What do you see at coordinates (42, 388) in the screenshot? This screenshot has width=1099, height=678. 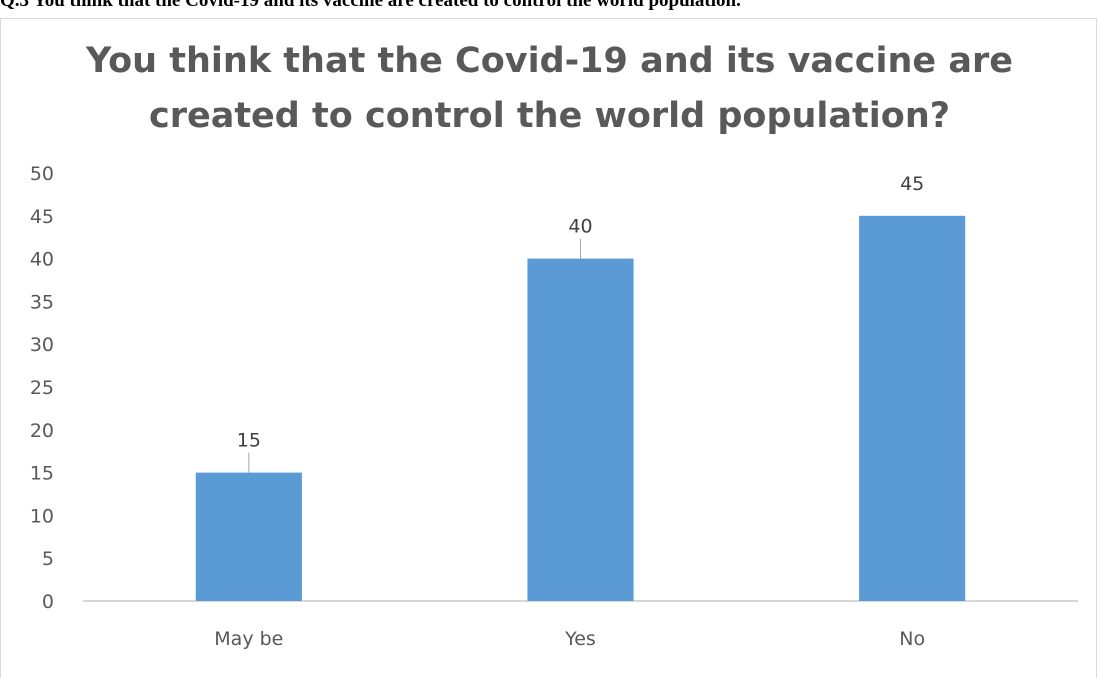 I see `y-tick-label: 25` at bounding box center [42, 388].